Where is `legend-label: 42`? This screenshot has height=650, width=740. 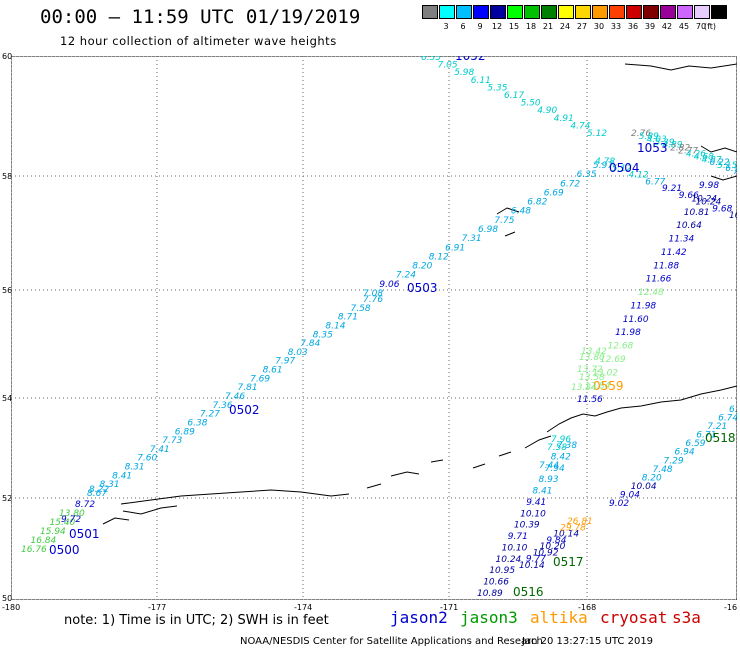
legend-label: 42 is located at coordinates (667, 26).